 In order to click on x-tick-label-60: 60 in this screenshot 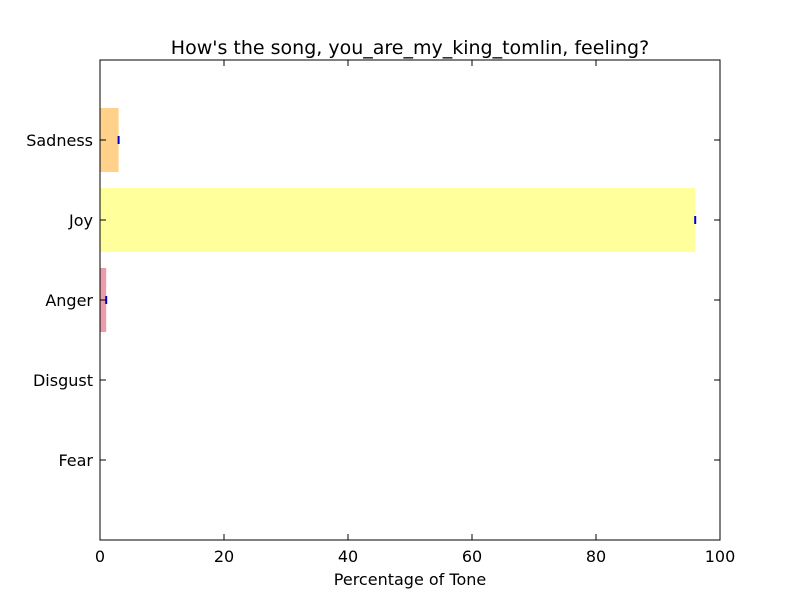, I will do `click(472, 556)`.